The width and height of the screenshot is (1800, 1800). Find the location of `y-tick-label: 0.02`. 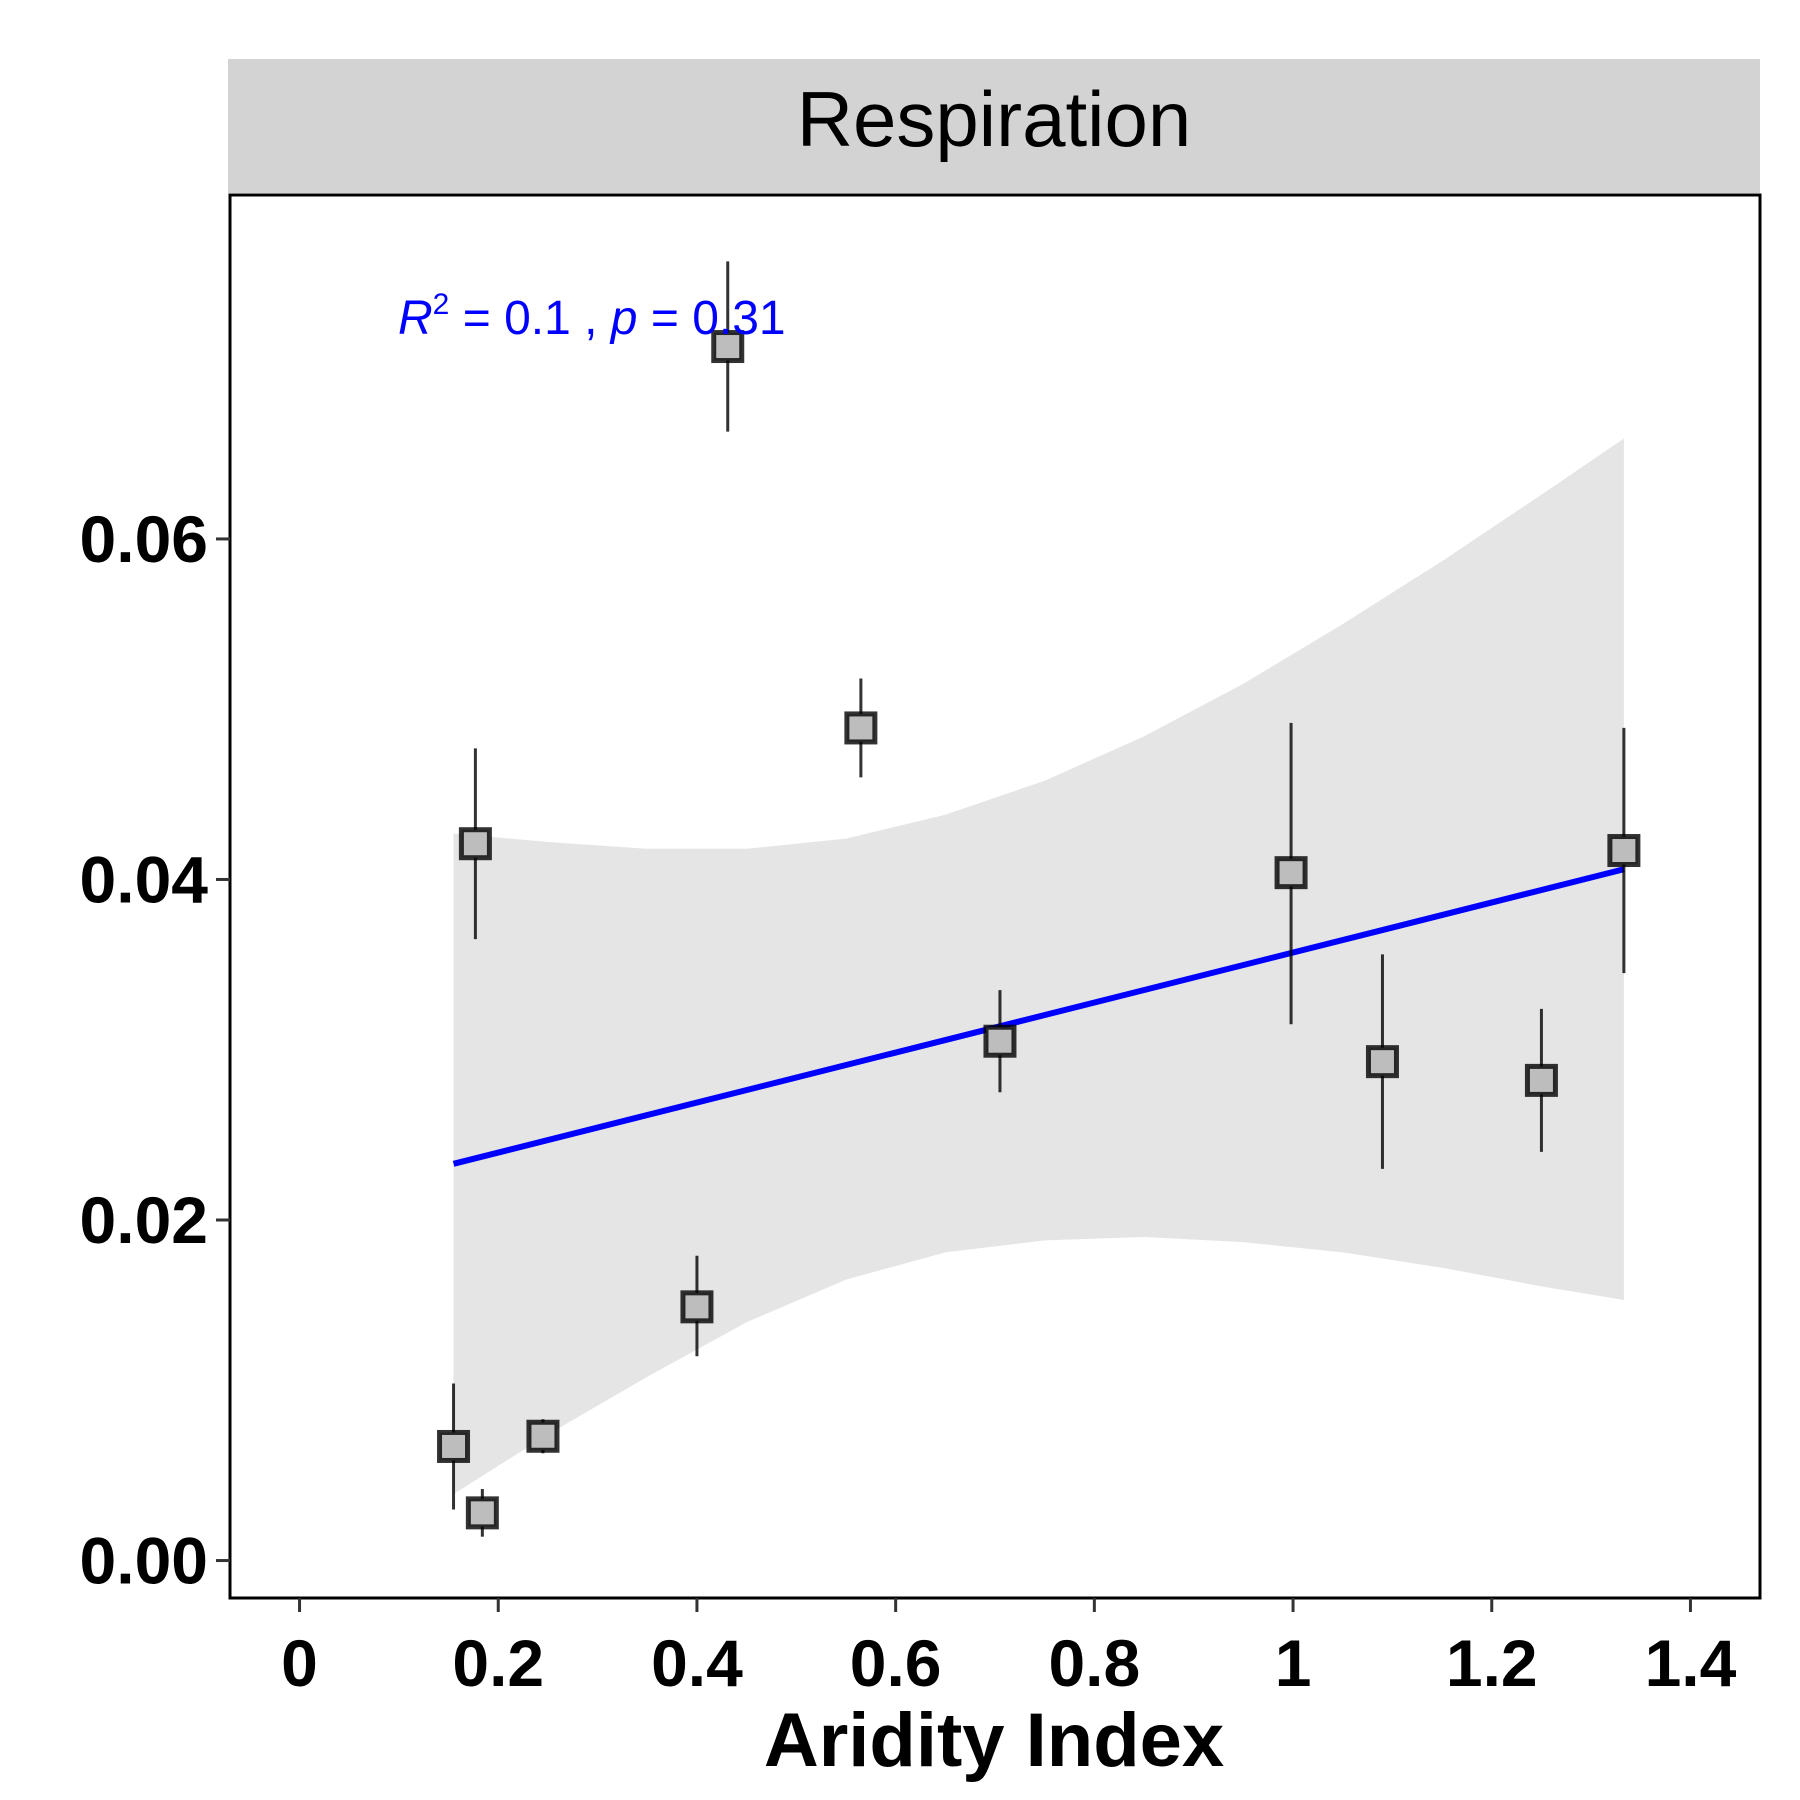

y-tick-label: 0.02 is located at coordinates (144, 1220).